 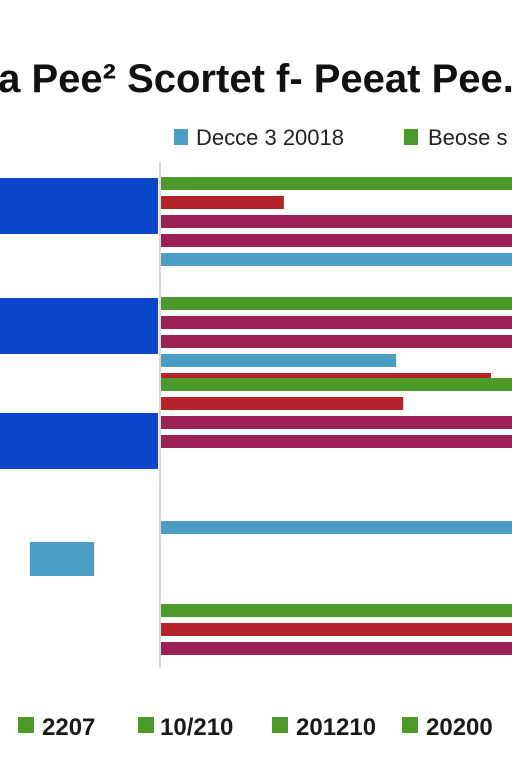 I want to click on bottom-label-1: 2207, so click(x=68, y=727).